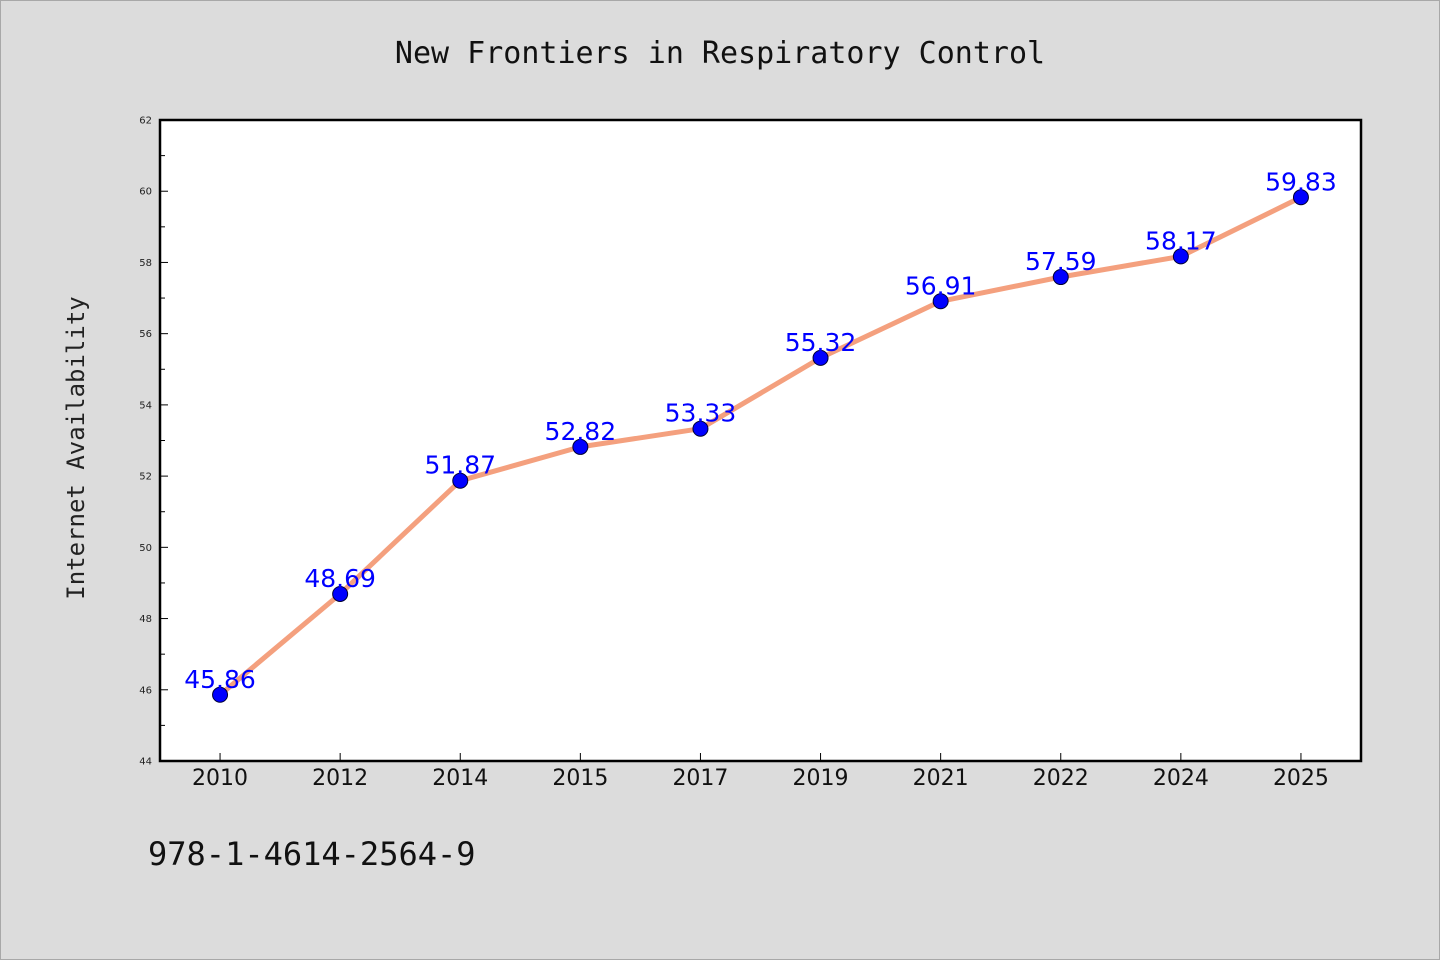 The image size is (1440, 960). What do you see at coordinates (145, 192) in the screenshot?
I see `y-tick-label: 60` at bounding box center [145, 192].